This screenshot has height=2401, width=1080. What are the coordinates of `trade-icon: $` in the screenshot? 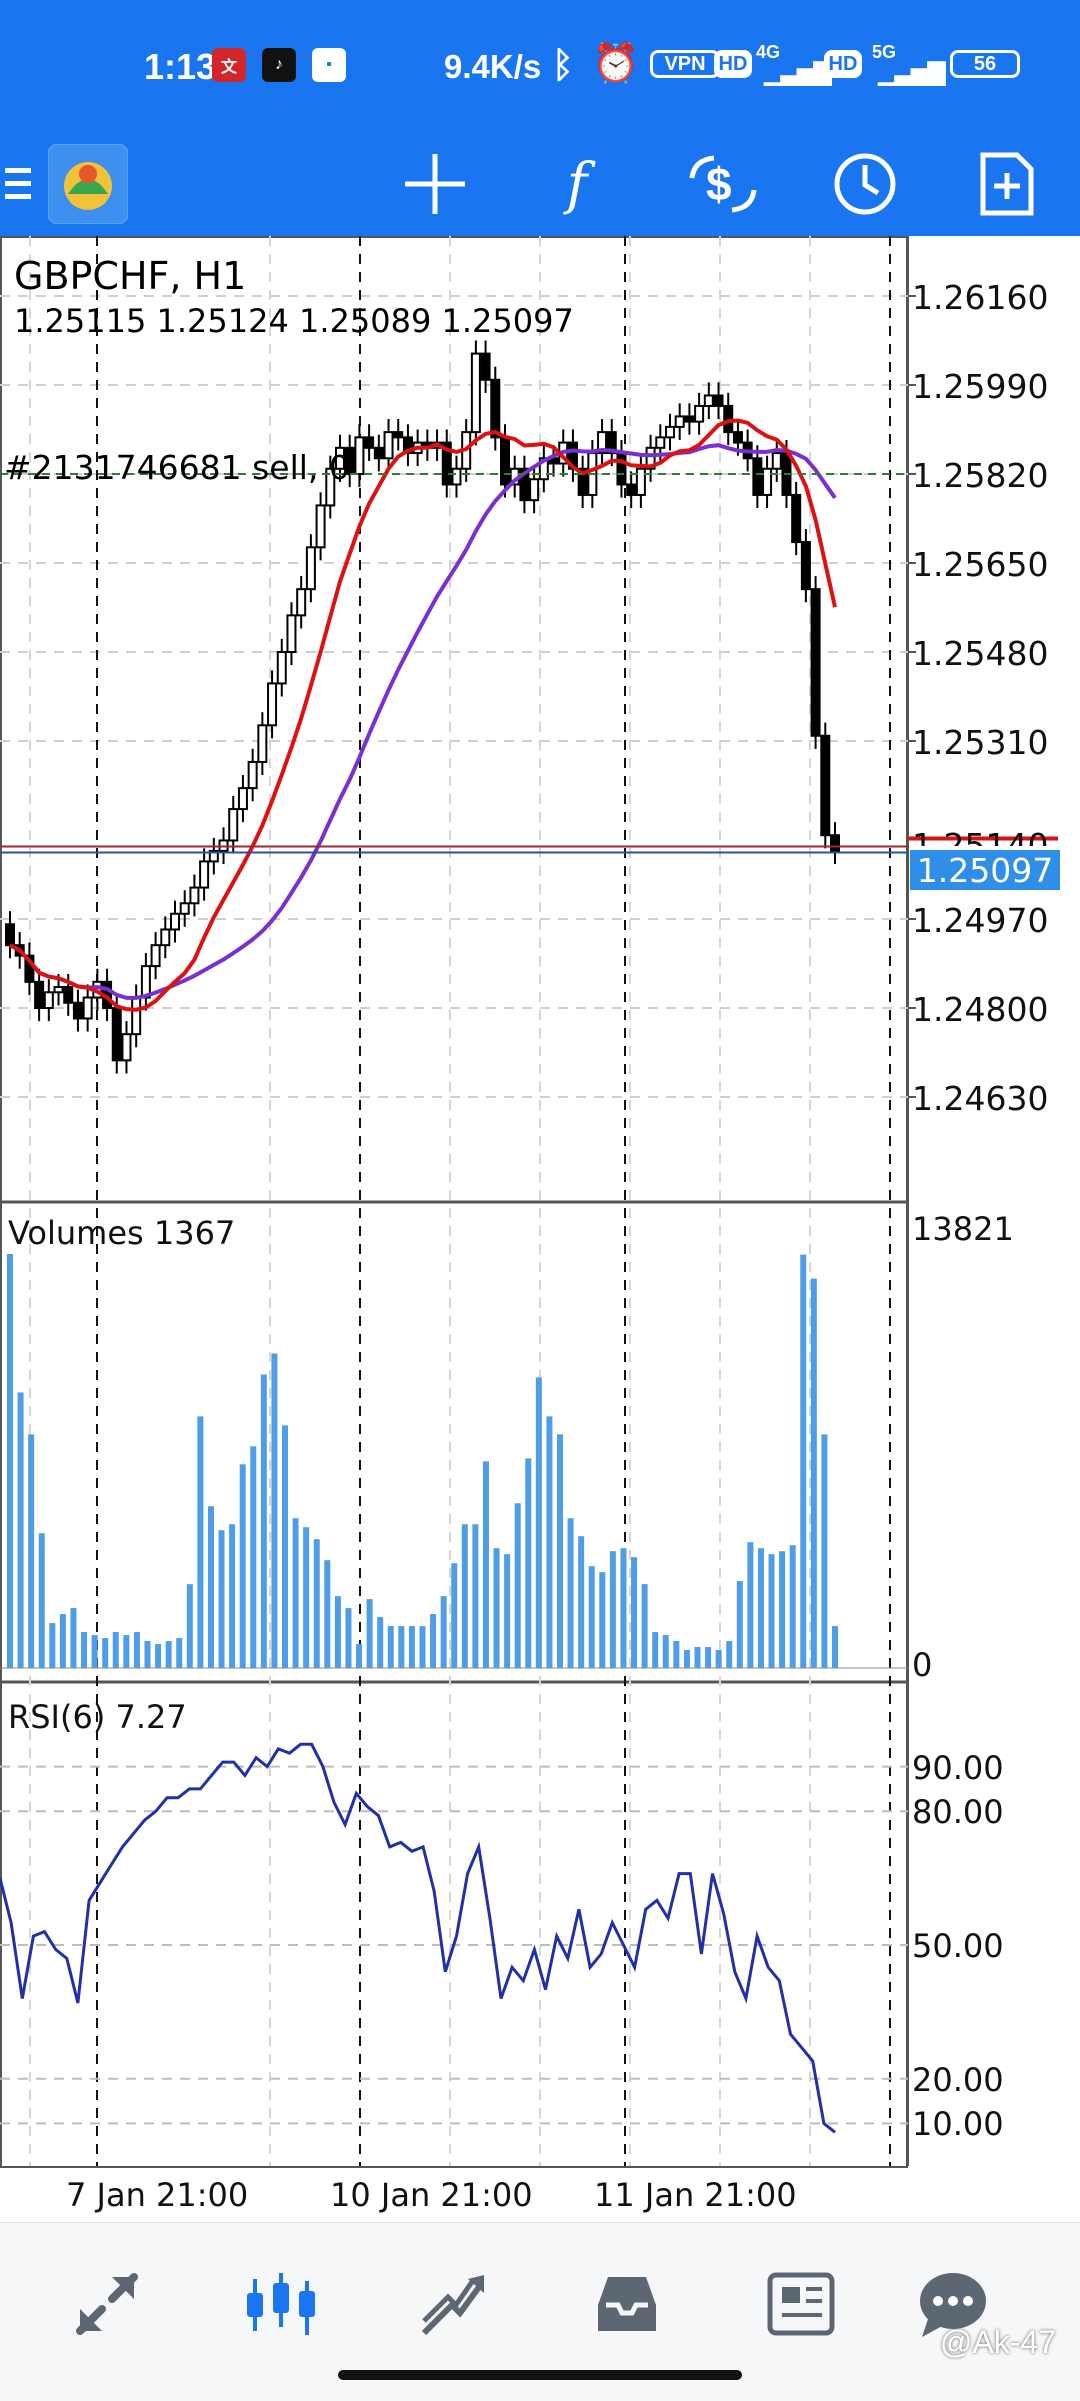 It's located at (723, 184).